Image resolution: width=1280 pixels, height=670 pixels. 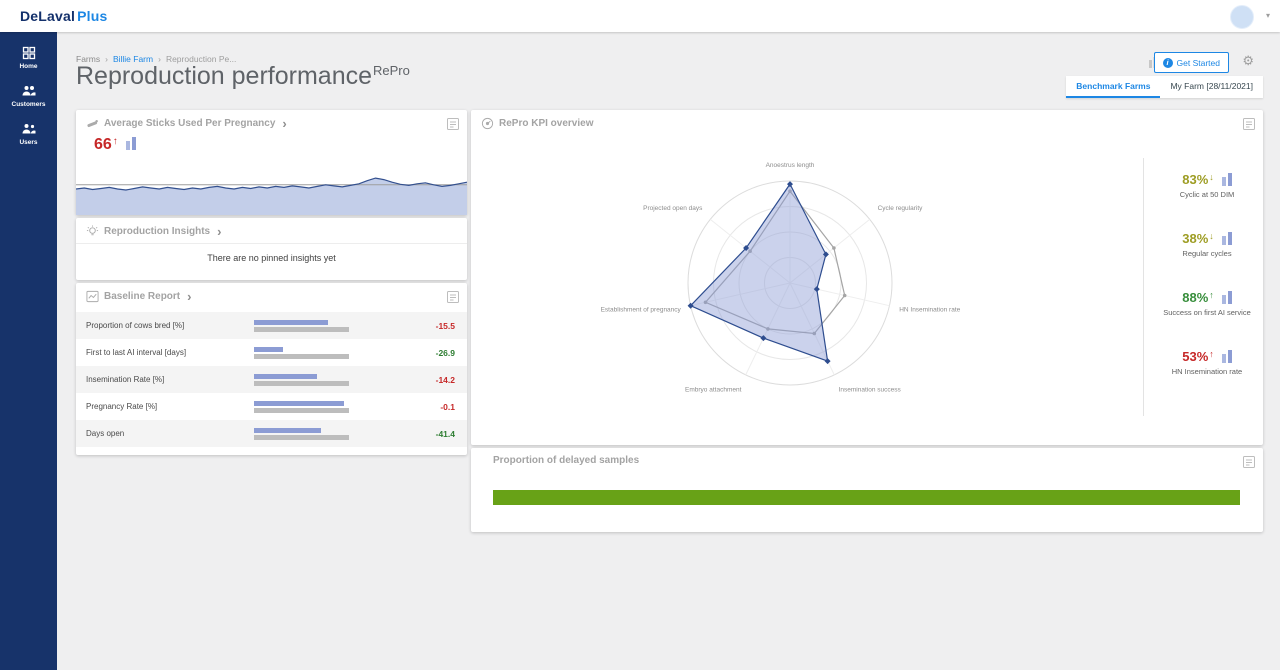 I want to click on chevron-down-icon: ▾, so click(x=1267, y=15).